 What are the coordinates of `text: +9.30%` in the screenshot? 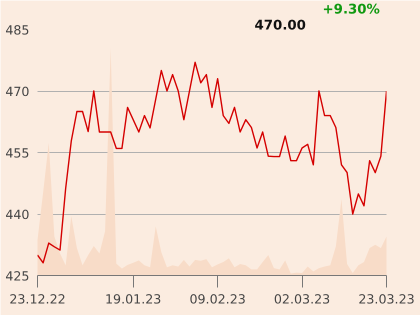 It's located at (351, 10).